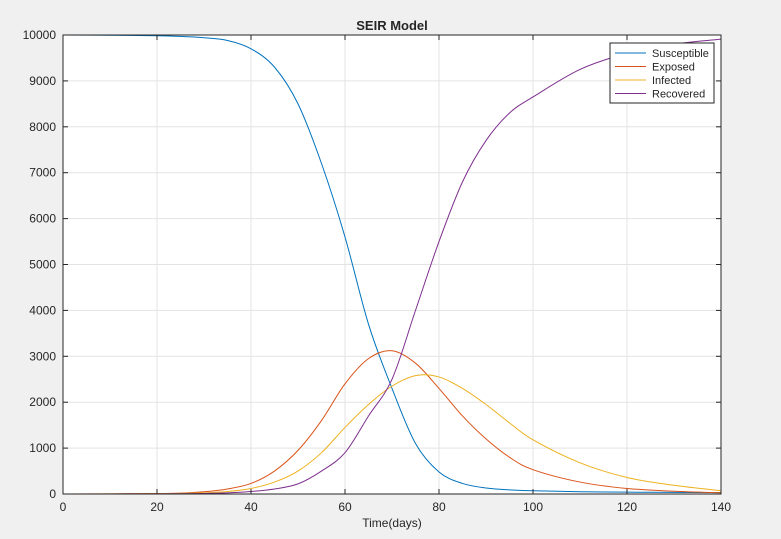 This screenshot has width=781, height=539. Describe the element at coordinates (42, 127) in the screenshot. I see `y-tick-label: 8000` at that location.